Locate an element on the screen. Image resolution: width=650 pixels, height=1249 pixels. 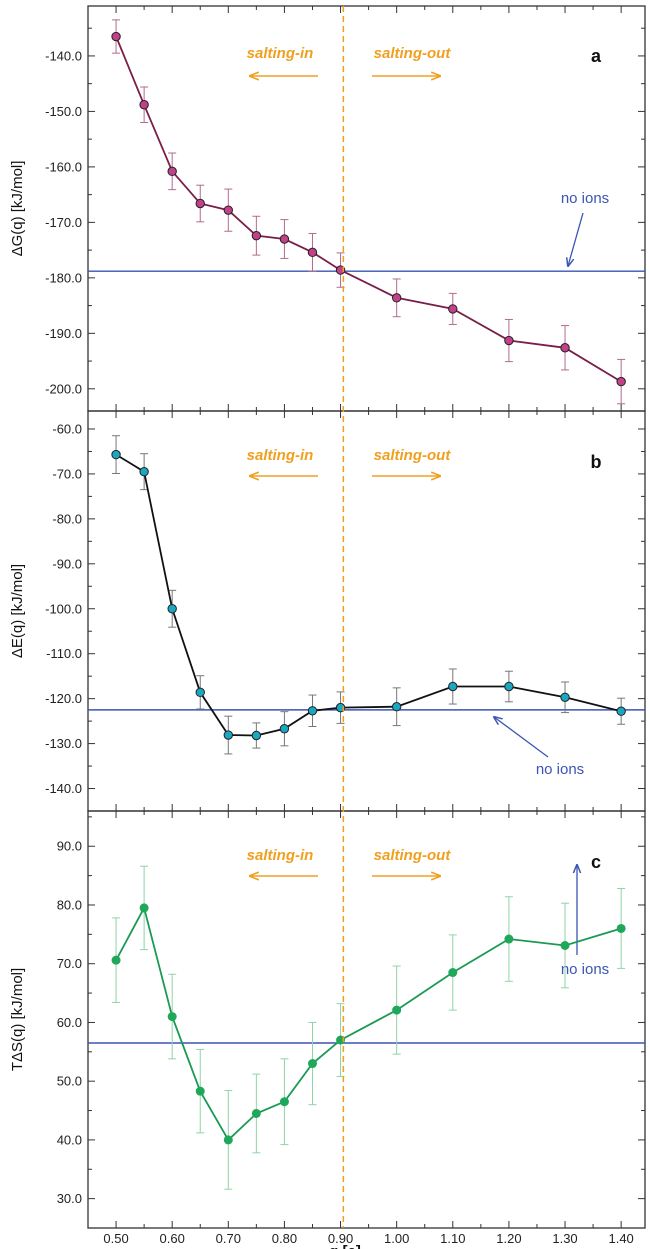
x-tick-label: 1.10 is located at coordinates (452, 1238).